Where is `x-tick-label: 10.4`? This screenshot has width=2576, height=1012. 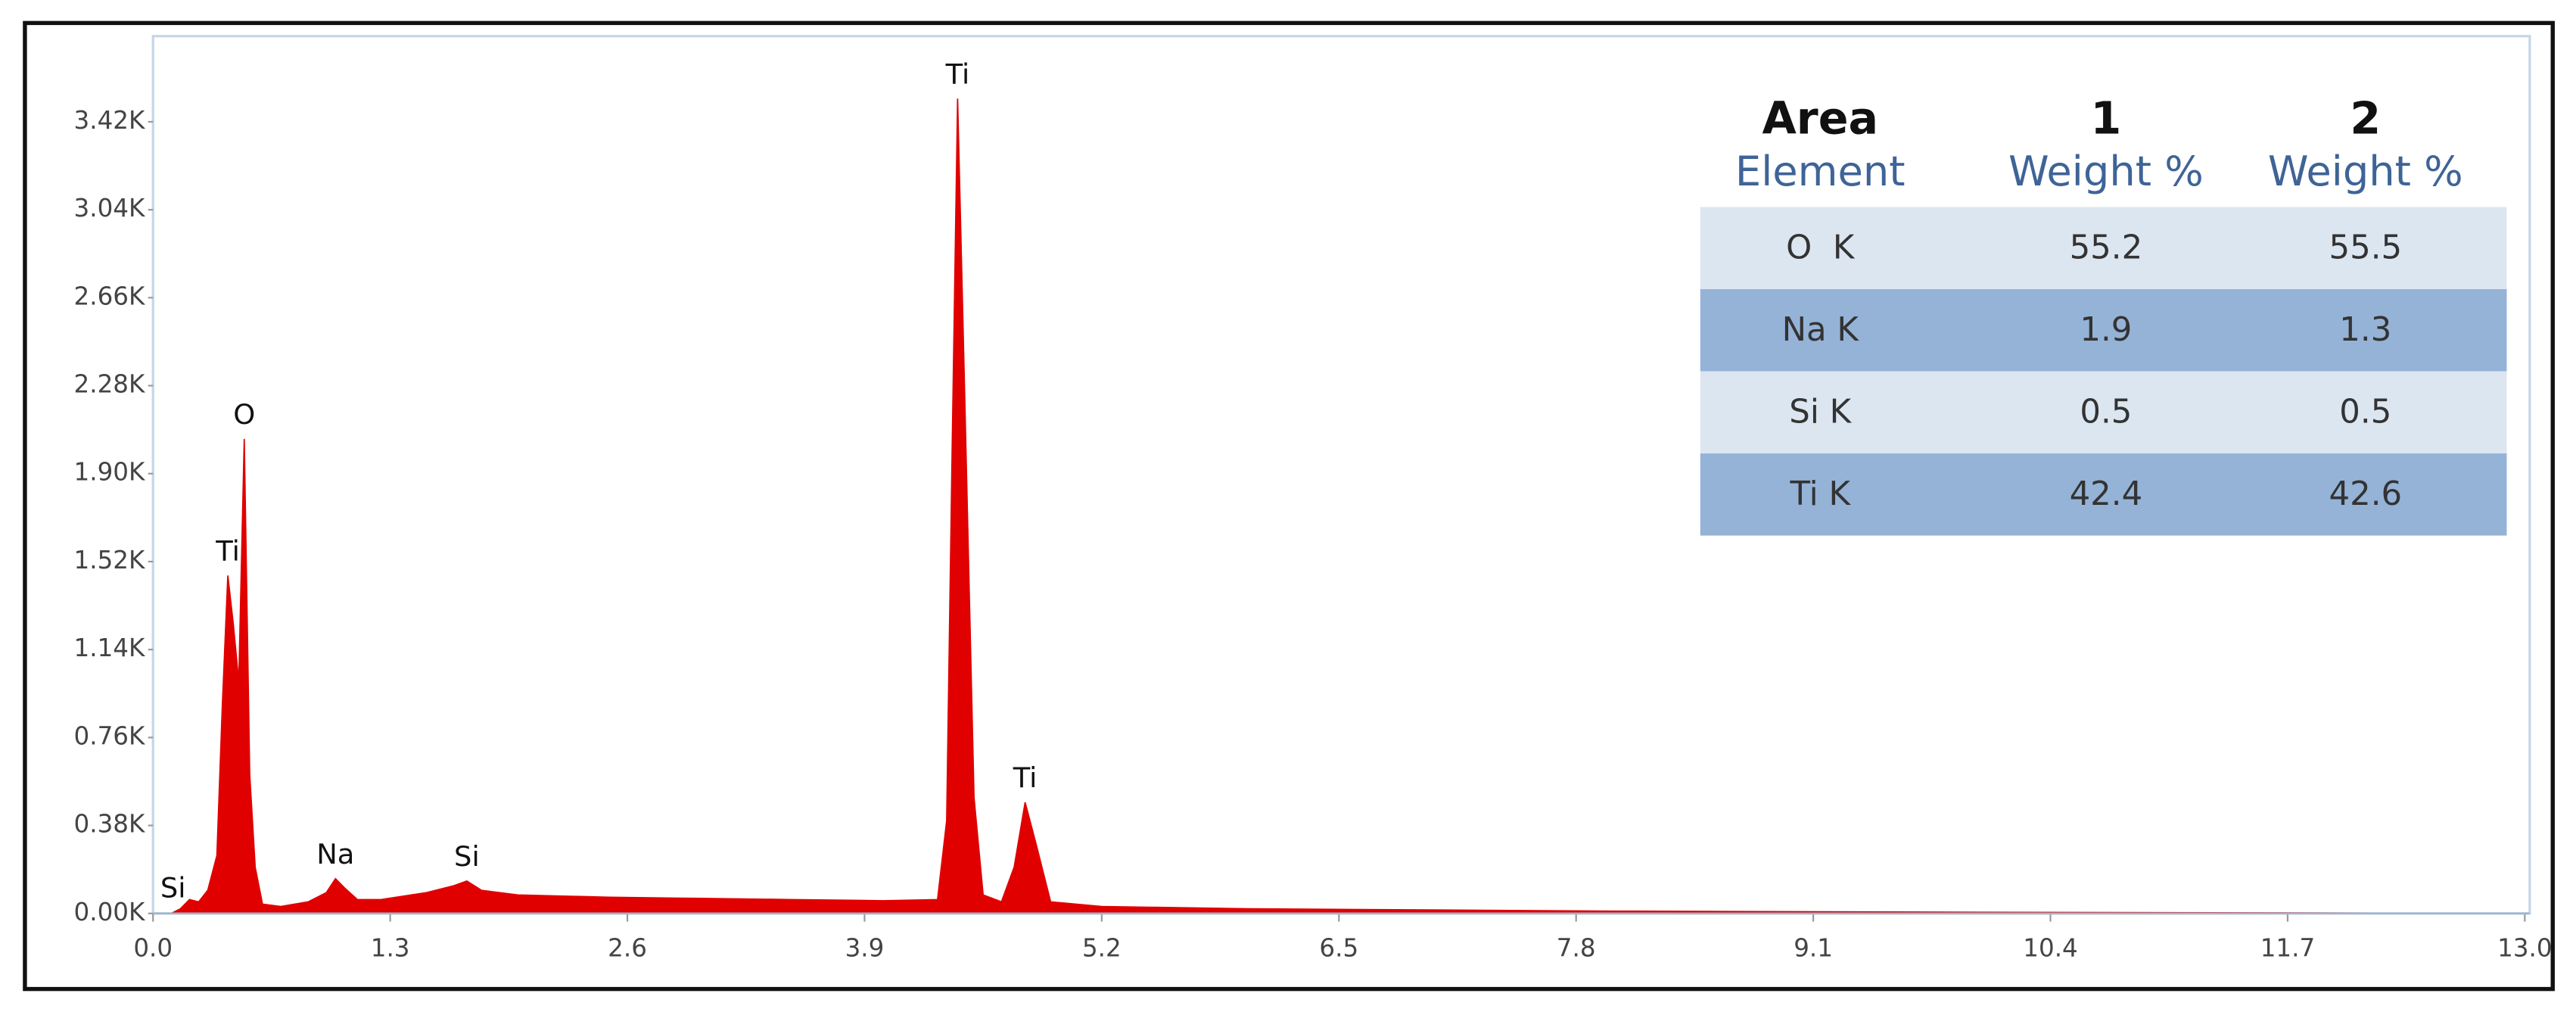
x-tick-label: 10.4 is located at coordinates (2050, 949).